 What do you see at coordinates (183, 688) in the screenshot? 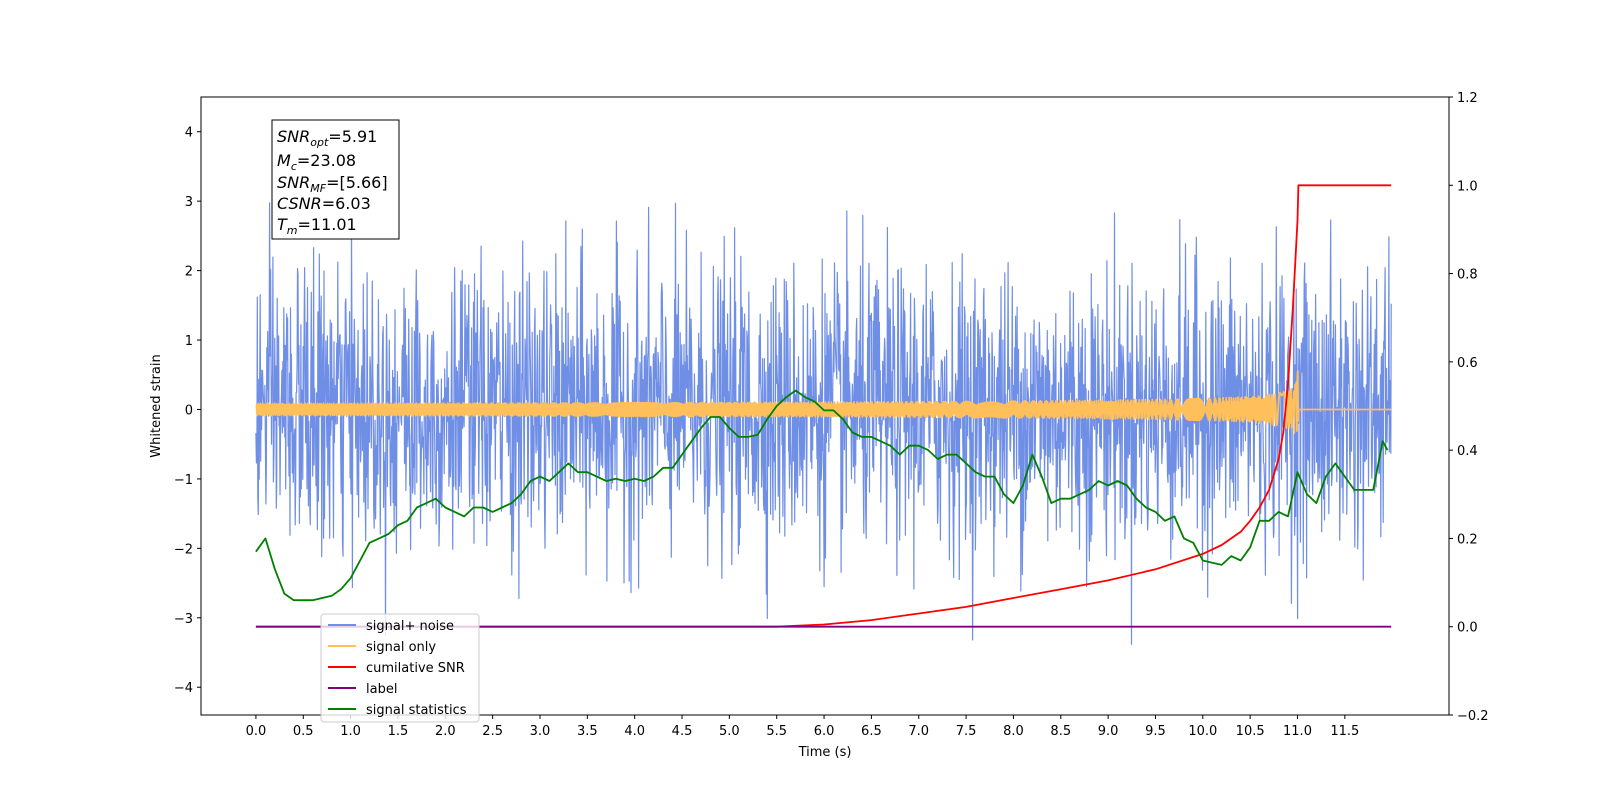
I see `y-tick-label: −4` at bounding box center [183, 688].